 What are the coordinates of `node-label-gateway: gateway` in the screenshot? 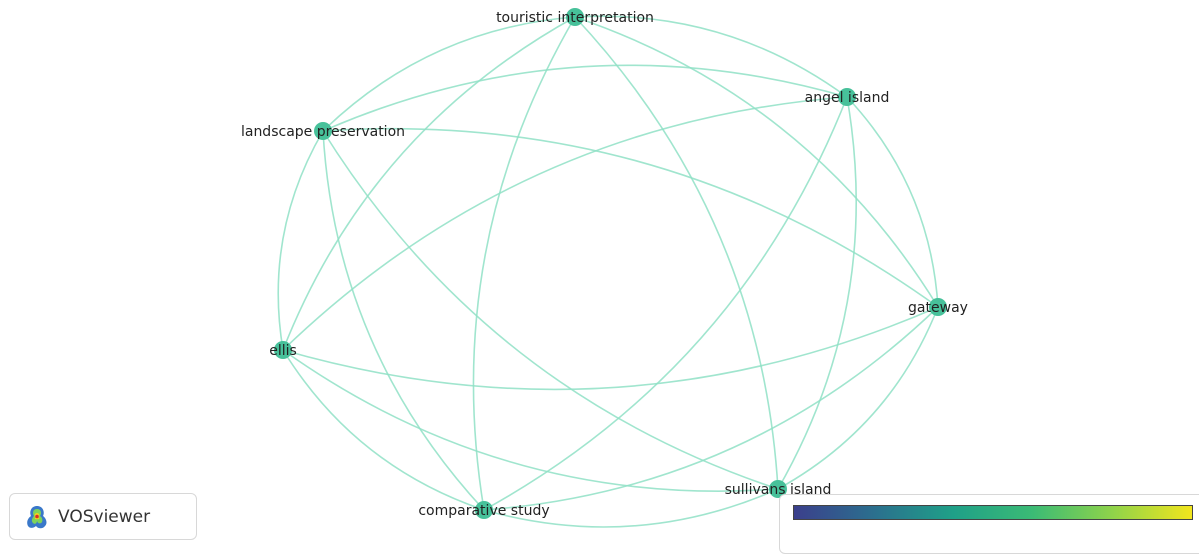 It's located at (938, 308).